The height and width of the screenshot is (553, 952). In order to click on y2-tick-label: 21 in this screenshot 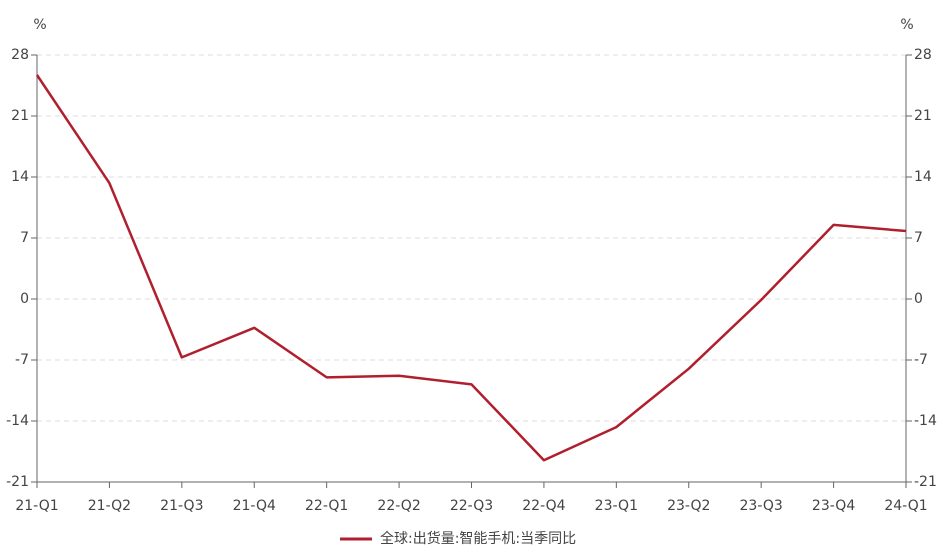, I will do `click(923, 116)`.